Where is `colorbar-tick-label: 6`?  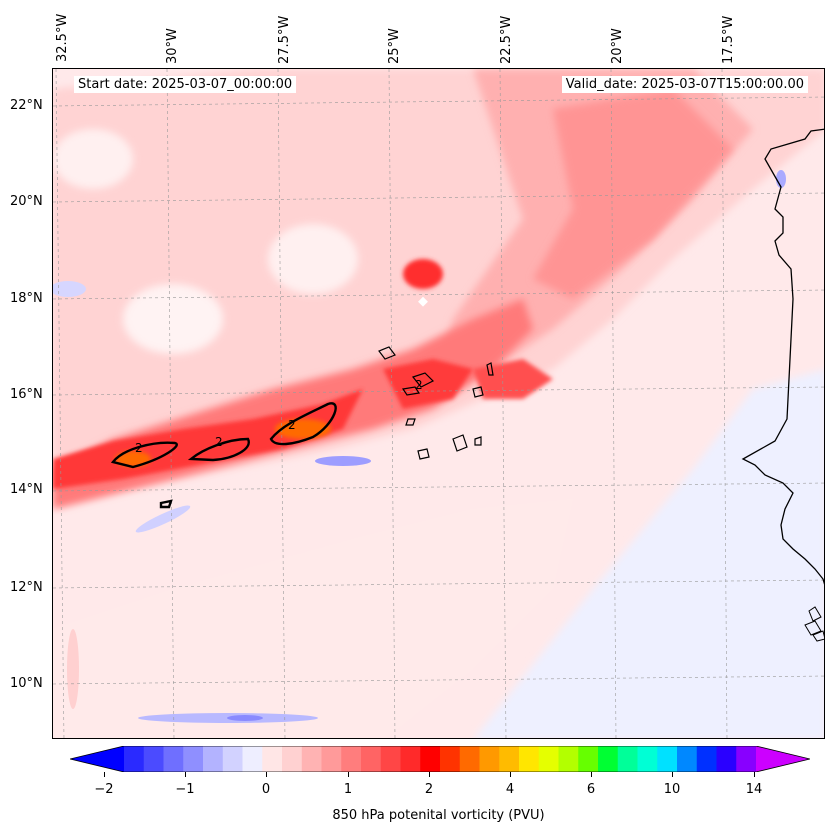 colorbar-tick-label: 6 is located at coordinates (591, 789).